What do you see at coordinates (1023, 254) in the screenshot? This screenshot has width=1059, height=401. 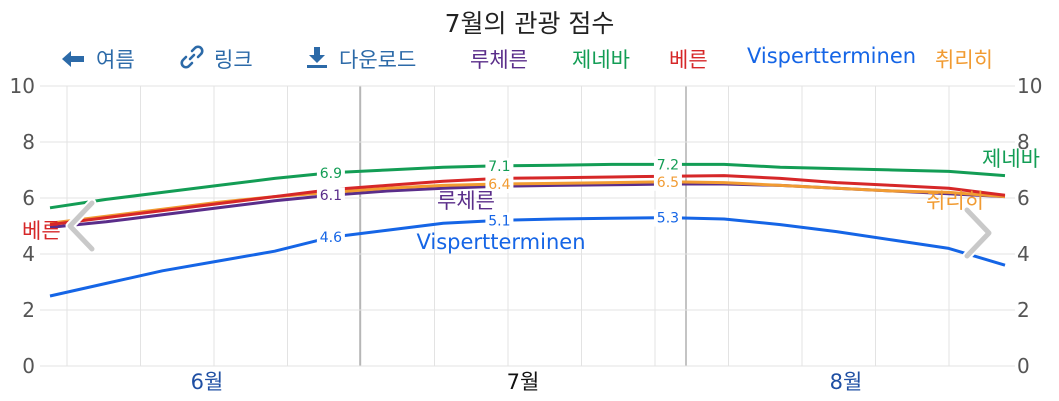 I see `y-tick-label-right: 4` at bounding box center [1023, 254].